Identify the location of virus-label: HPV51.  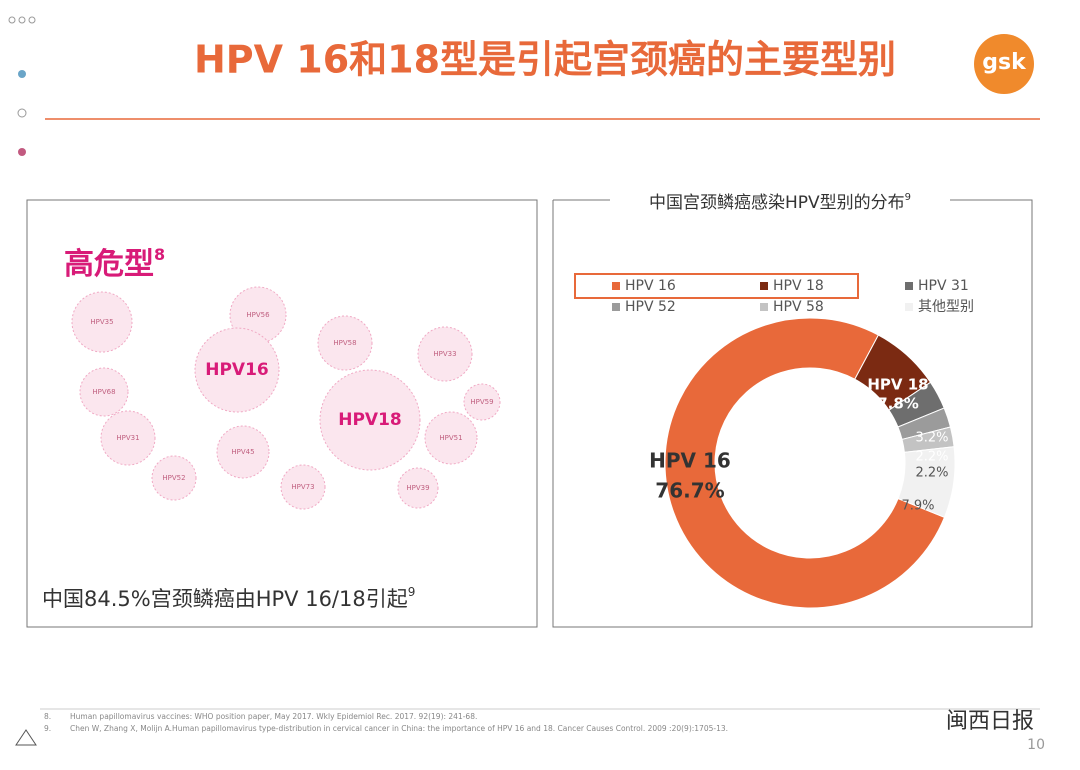
(450, 438).